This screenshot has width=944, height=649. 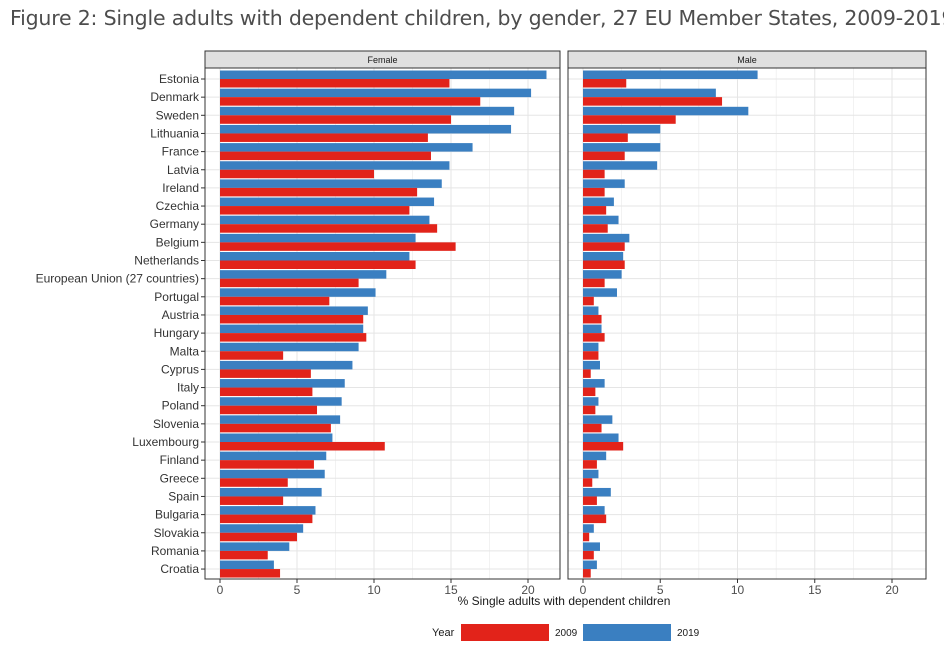 I want to click on bar-2009-male-malta, so click(x=591, y=355).